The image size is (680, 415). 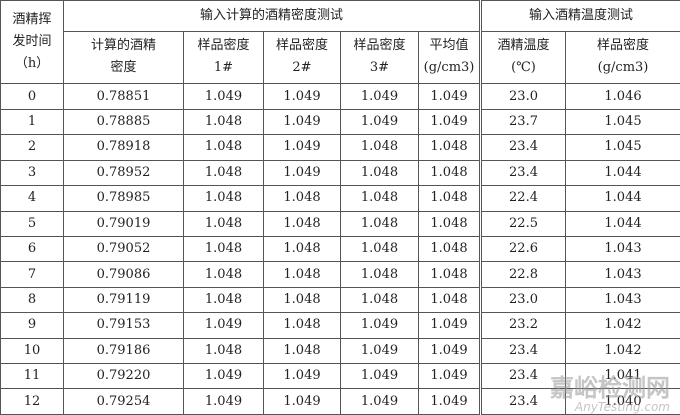 What do you see at coordinates (32, 42) in the screenshot?
I see `corner-header: 酒精挥 发时间 （h）` at bounding box center [32, 42].